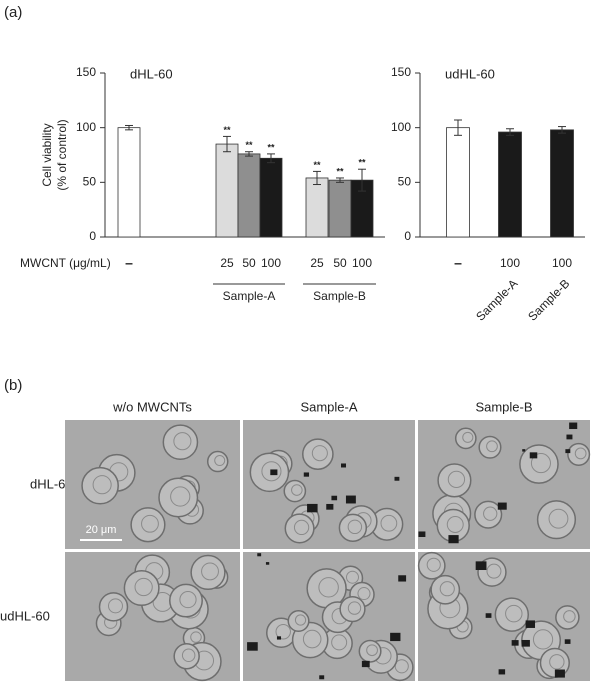 This screenshot has width=593, height=685. I want to click on y-tick-label: 100, so click(401, 127).